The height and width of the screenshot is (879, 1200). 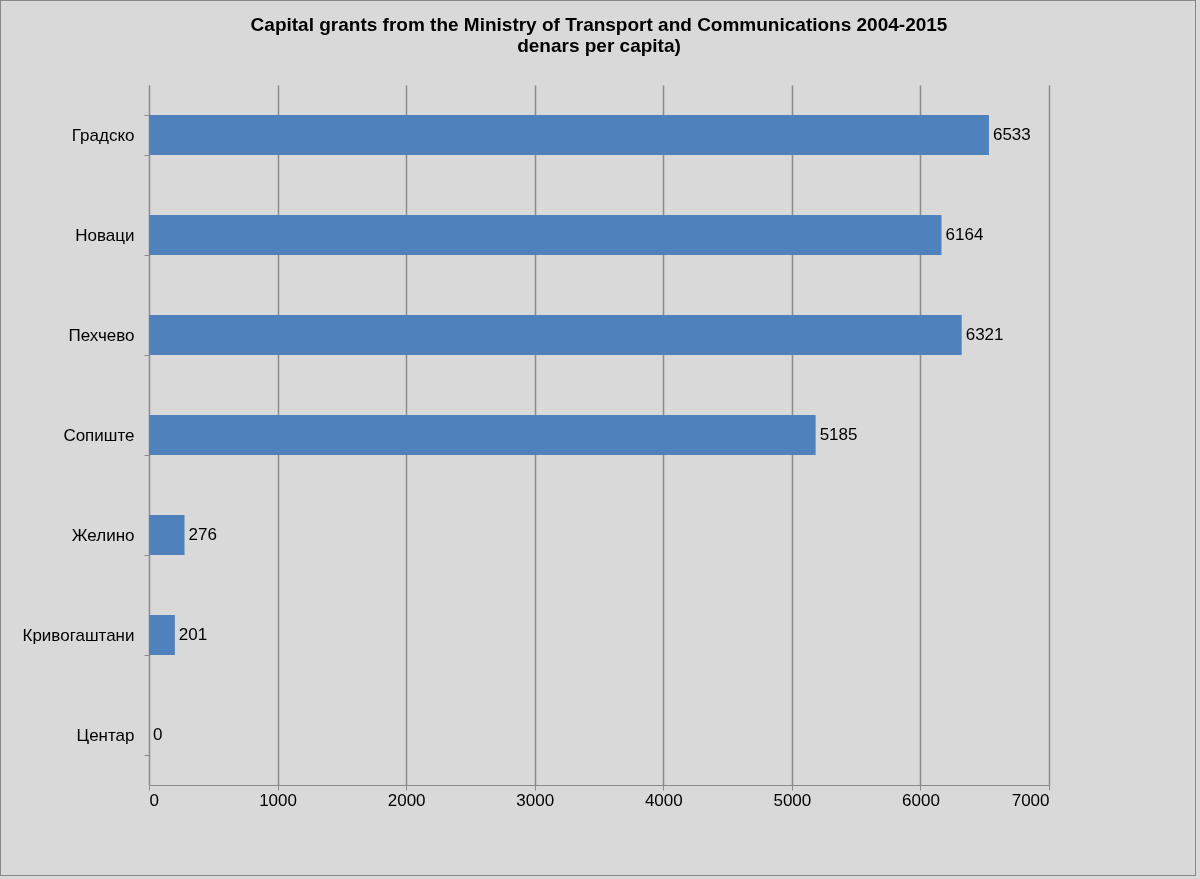 What do you see at coordinates (202, 534) in the screenshot?
I see `data-label: 276` at bounding box center [202, 534].